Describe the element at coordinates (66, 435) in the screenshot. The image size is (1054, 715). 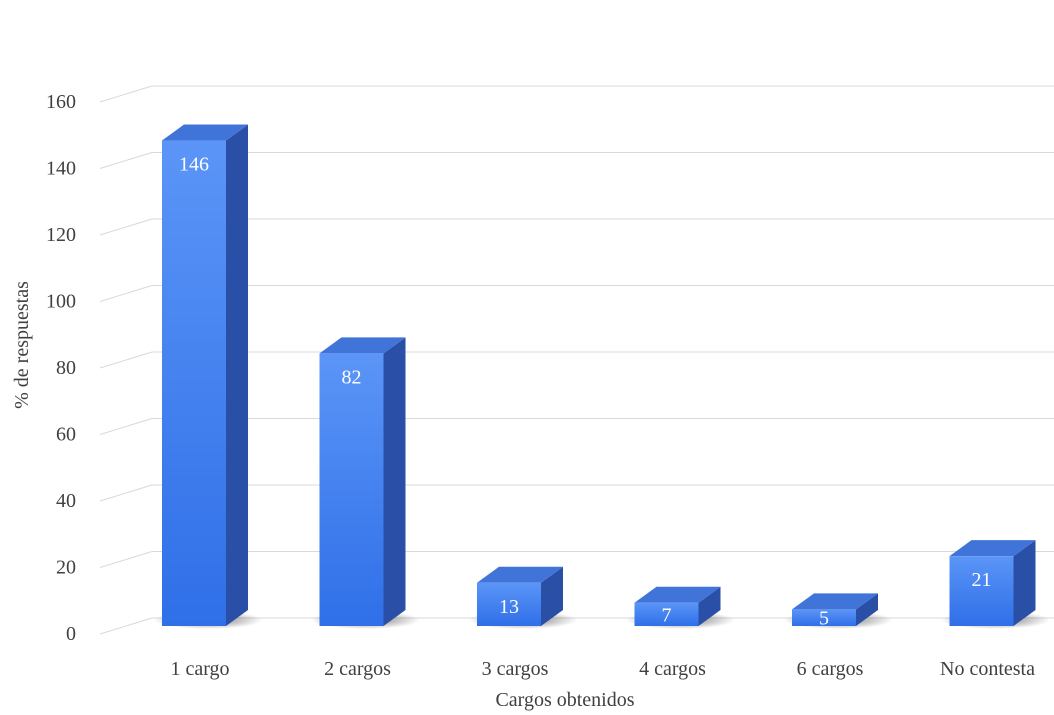
I see `y-tick-label: 60` at that location.